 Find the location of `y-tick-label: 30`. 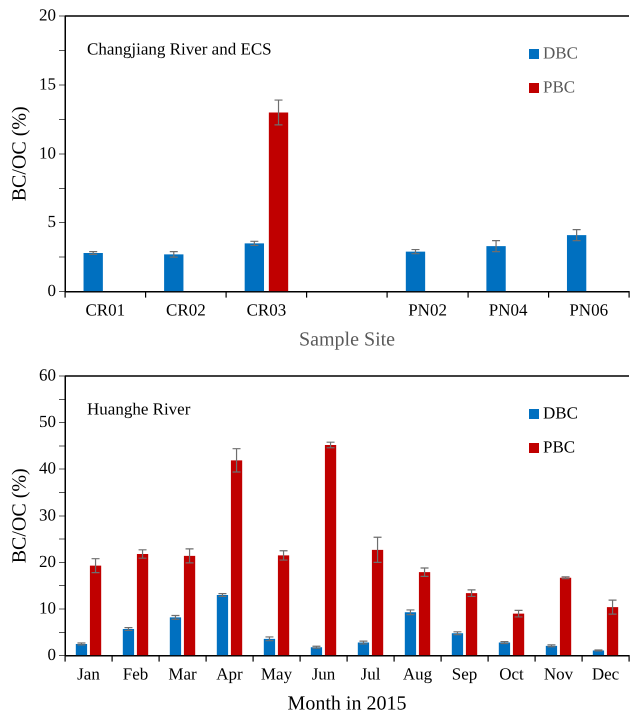

y-tick-label: 30 is located at coordinates (47, 514).